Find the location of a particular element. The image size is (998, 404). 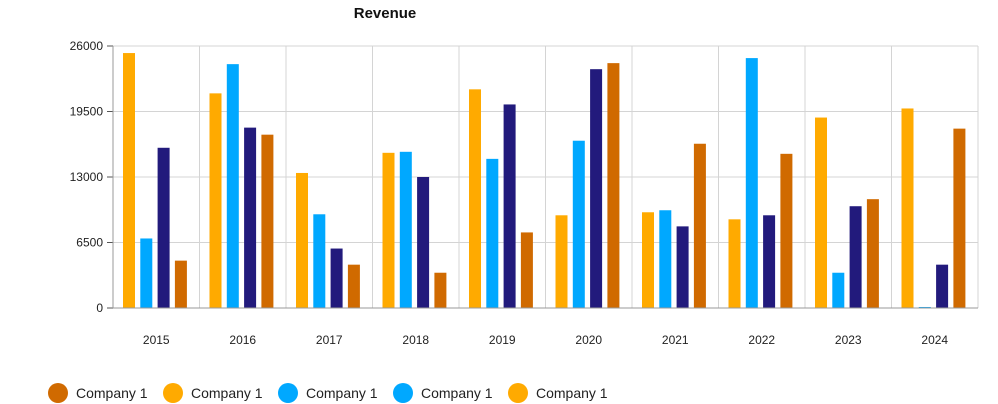

x-tick-label: 2021 is located at coordinates (675, 340).